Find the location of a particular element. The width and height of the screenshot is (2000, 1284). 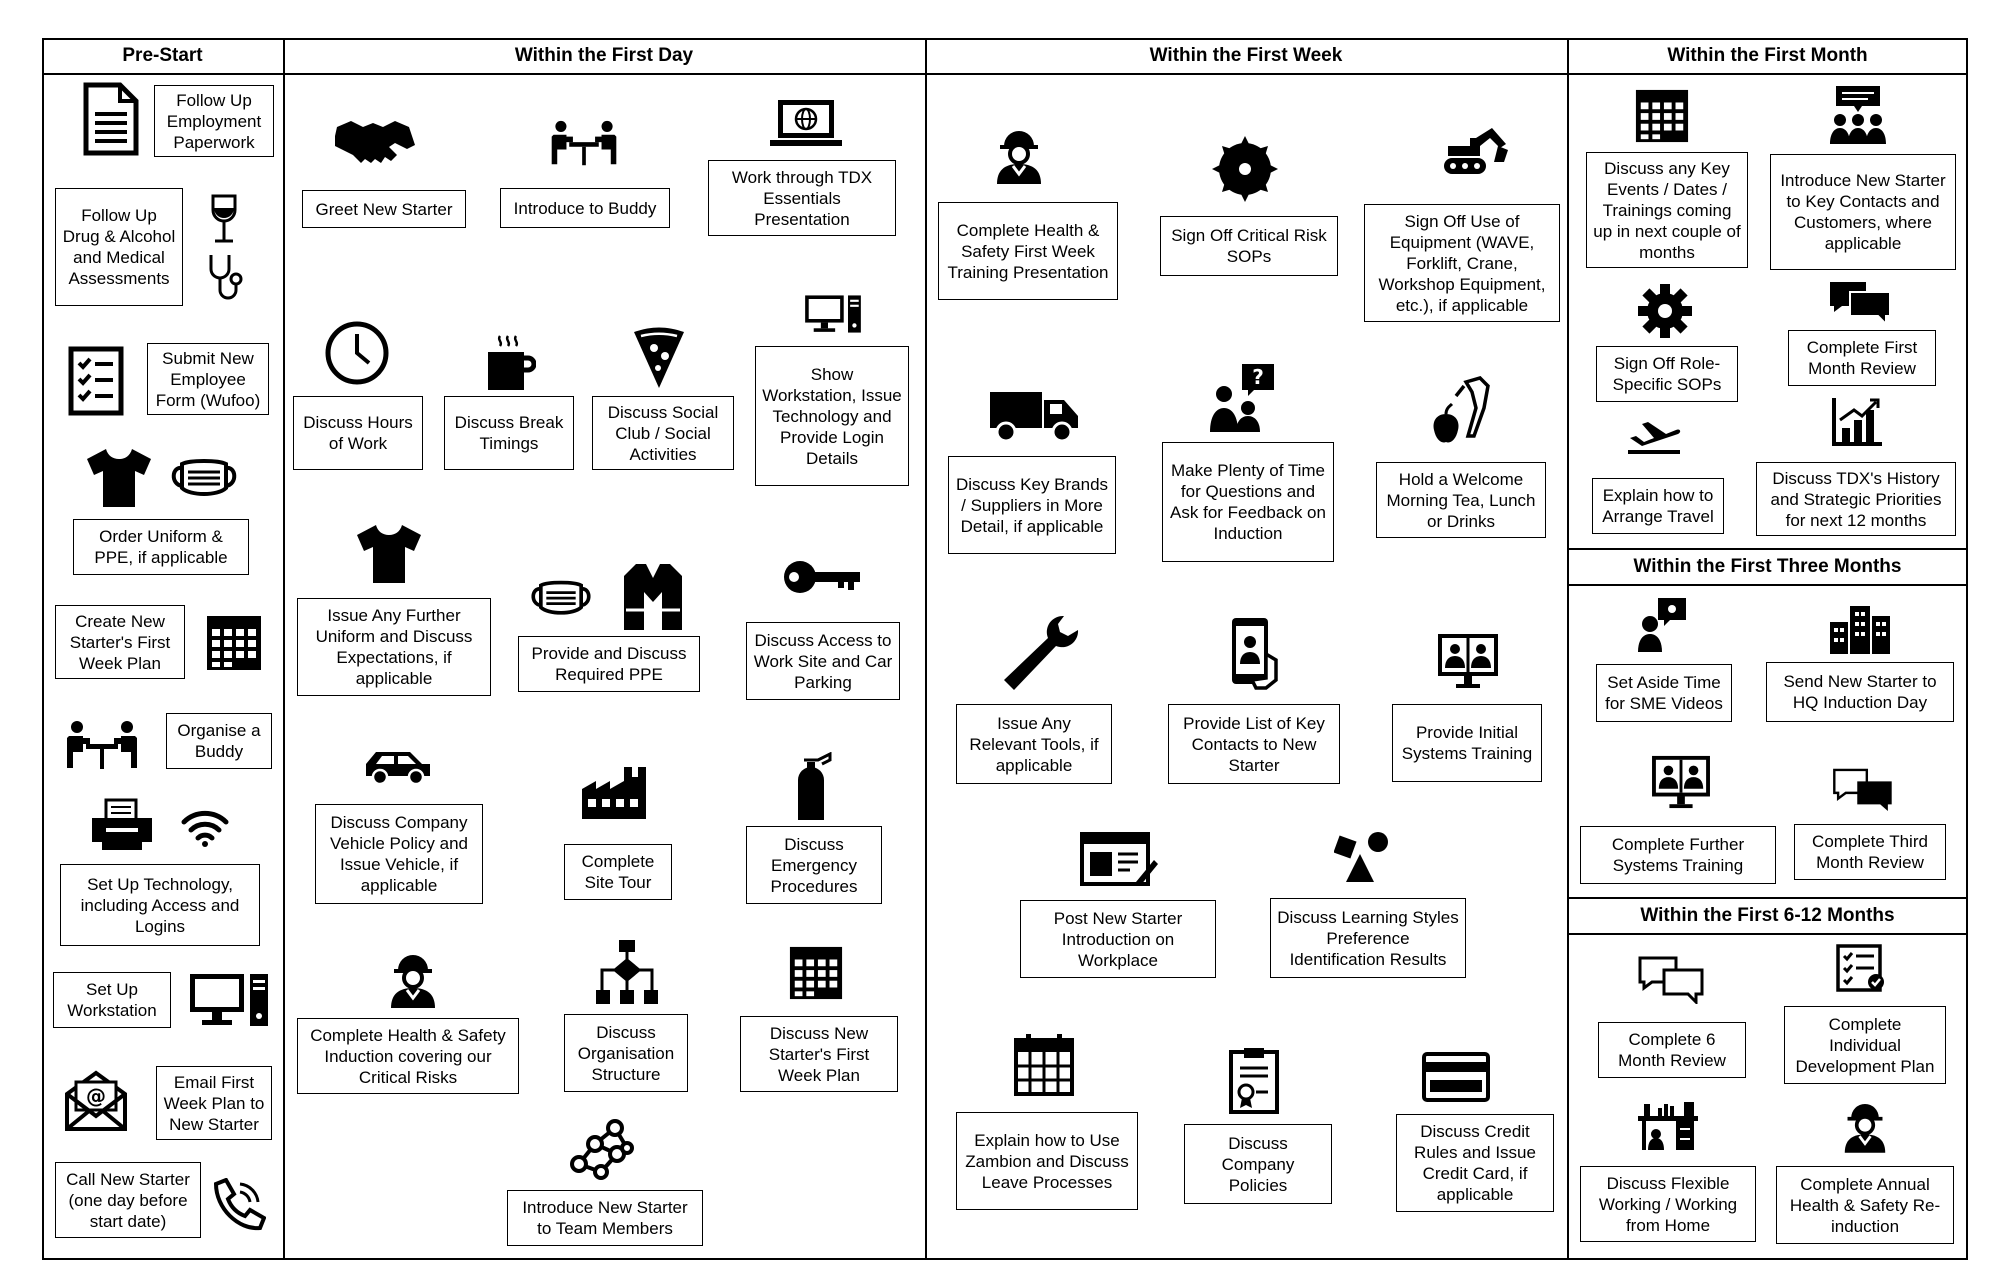

tea-pot-apple-icon is located at coordinates (1461, 411).